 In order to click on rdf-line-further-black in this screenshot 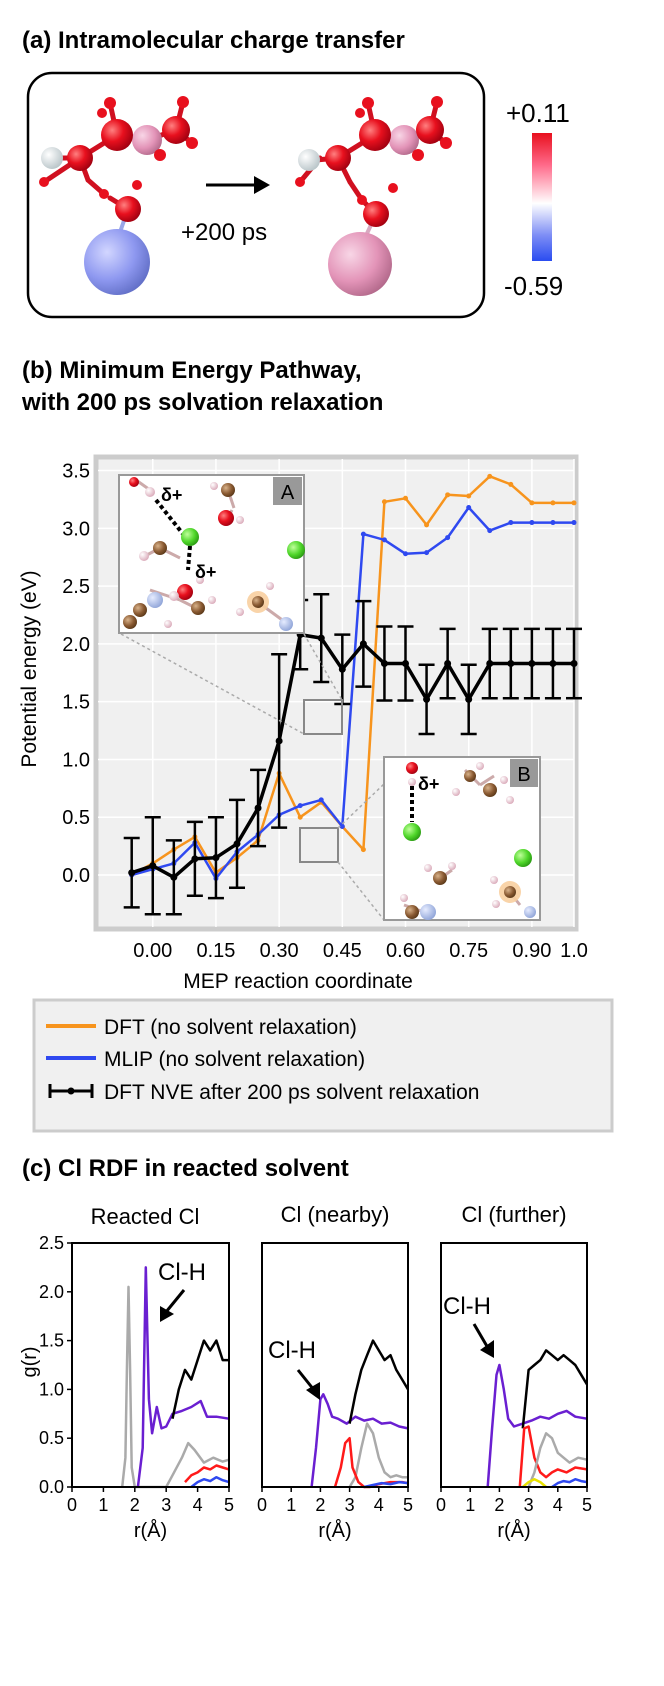, I will do `click(555, 1389)`.